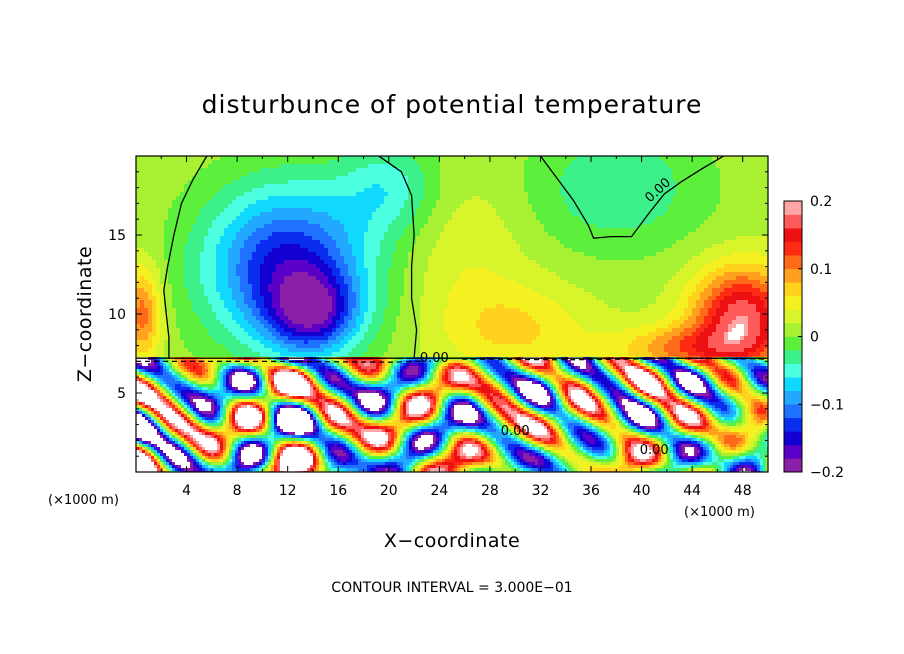  I want to click on y-tick-label: 5, so click(121, 394).